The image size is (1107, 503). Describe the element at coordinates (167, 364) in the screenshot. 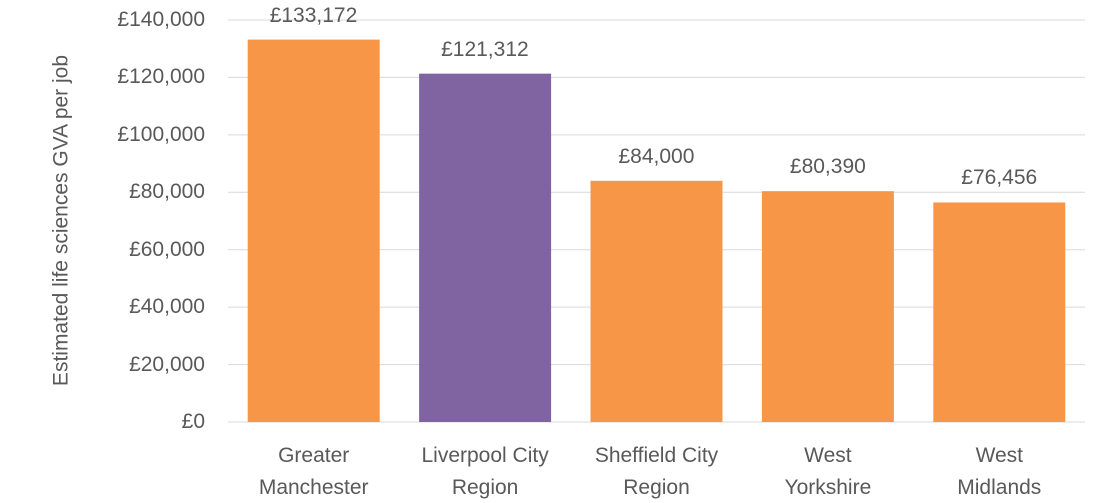

I see `y-tick-label: £20,000` at that location.